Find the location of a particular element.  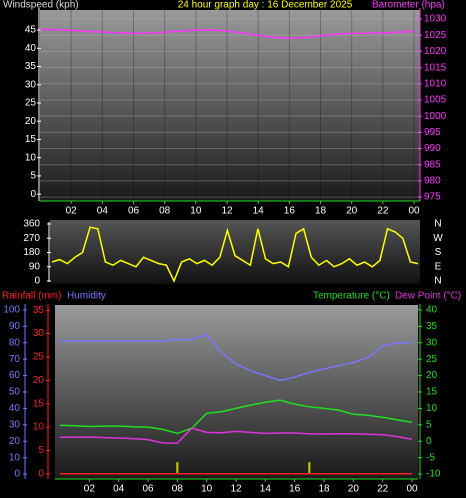

tick-label: 1025 is located at coordinates (435, 35).